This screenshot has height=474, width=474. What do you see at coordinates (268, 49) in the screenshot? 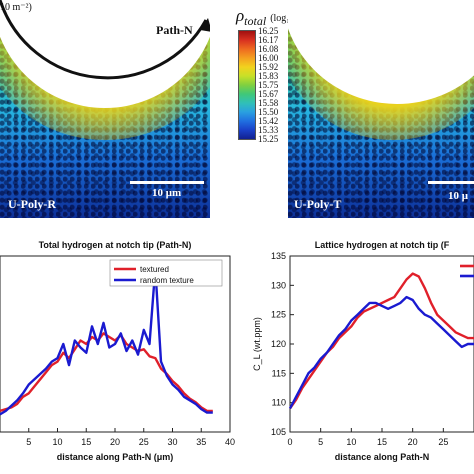
I see `colorbar-tick-label: 16.08` at bounding box center [268, 49].